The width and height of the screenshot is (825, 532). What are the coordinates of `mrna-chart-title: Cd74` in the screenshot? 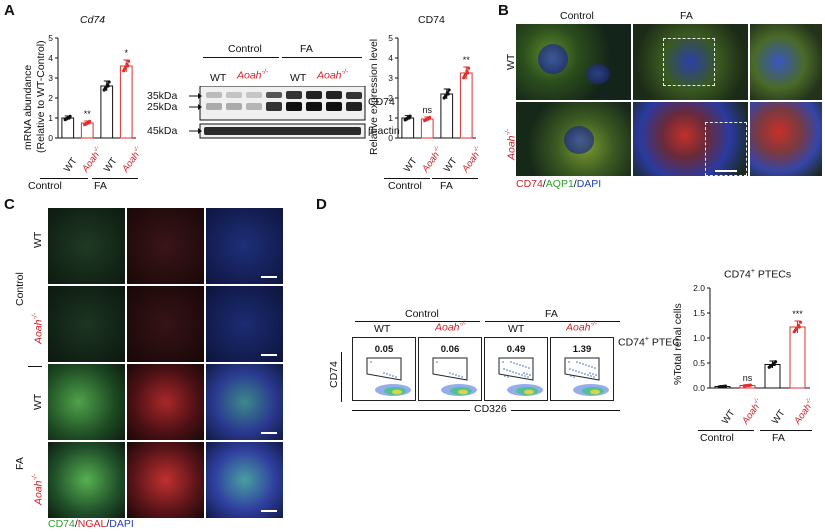 It's located at (93, 20).